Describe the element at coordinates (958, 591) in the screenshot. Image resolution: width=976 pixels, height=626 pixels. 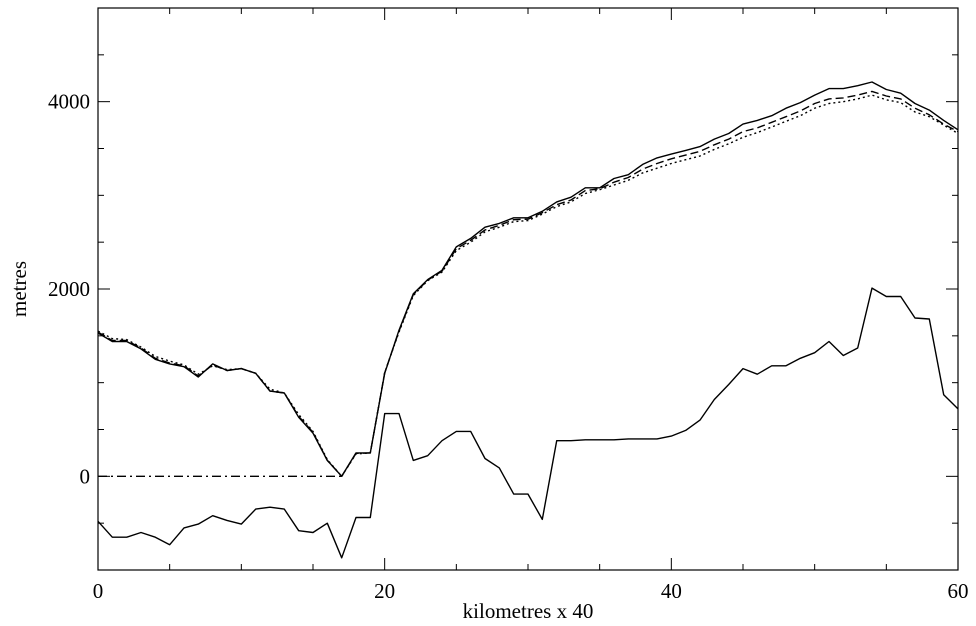
I see `x-tick-label: 60` at that location.